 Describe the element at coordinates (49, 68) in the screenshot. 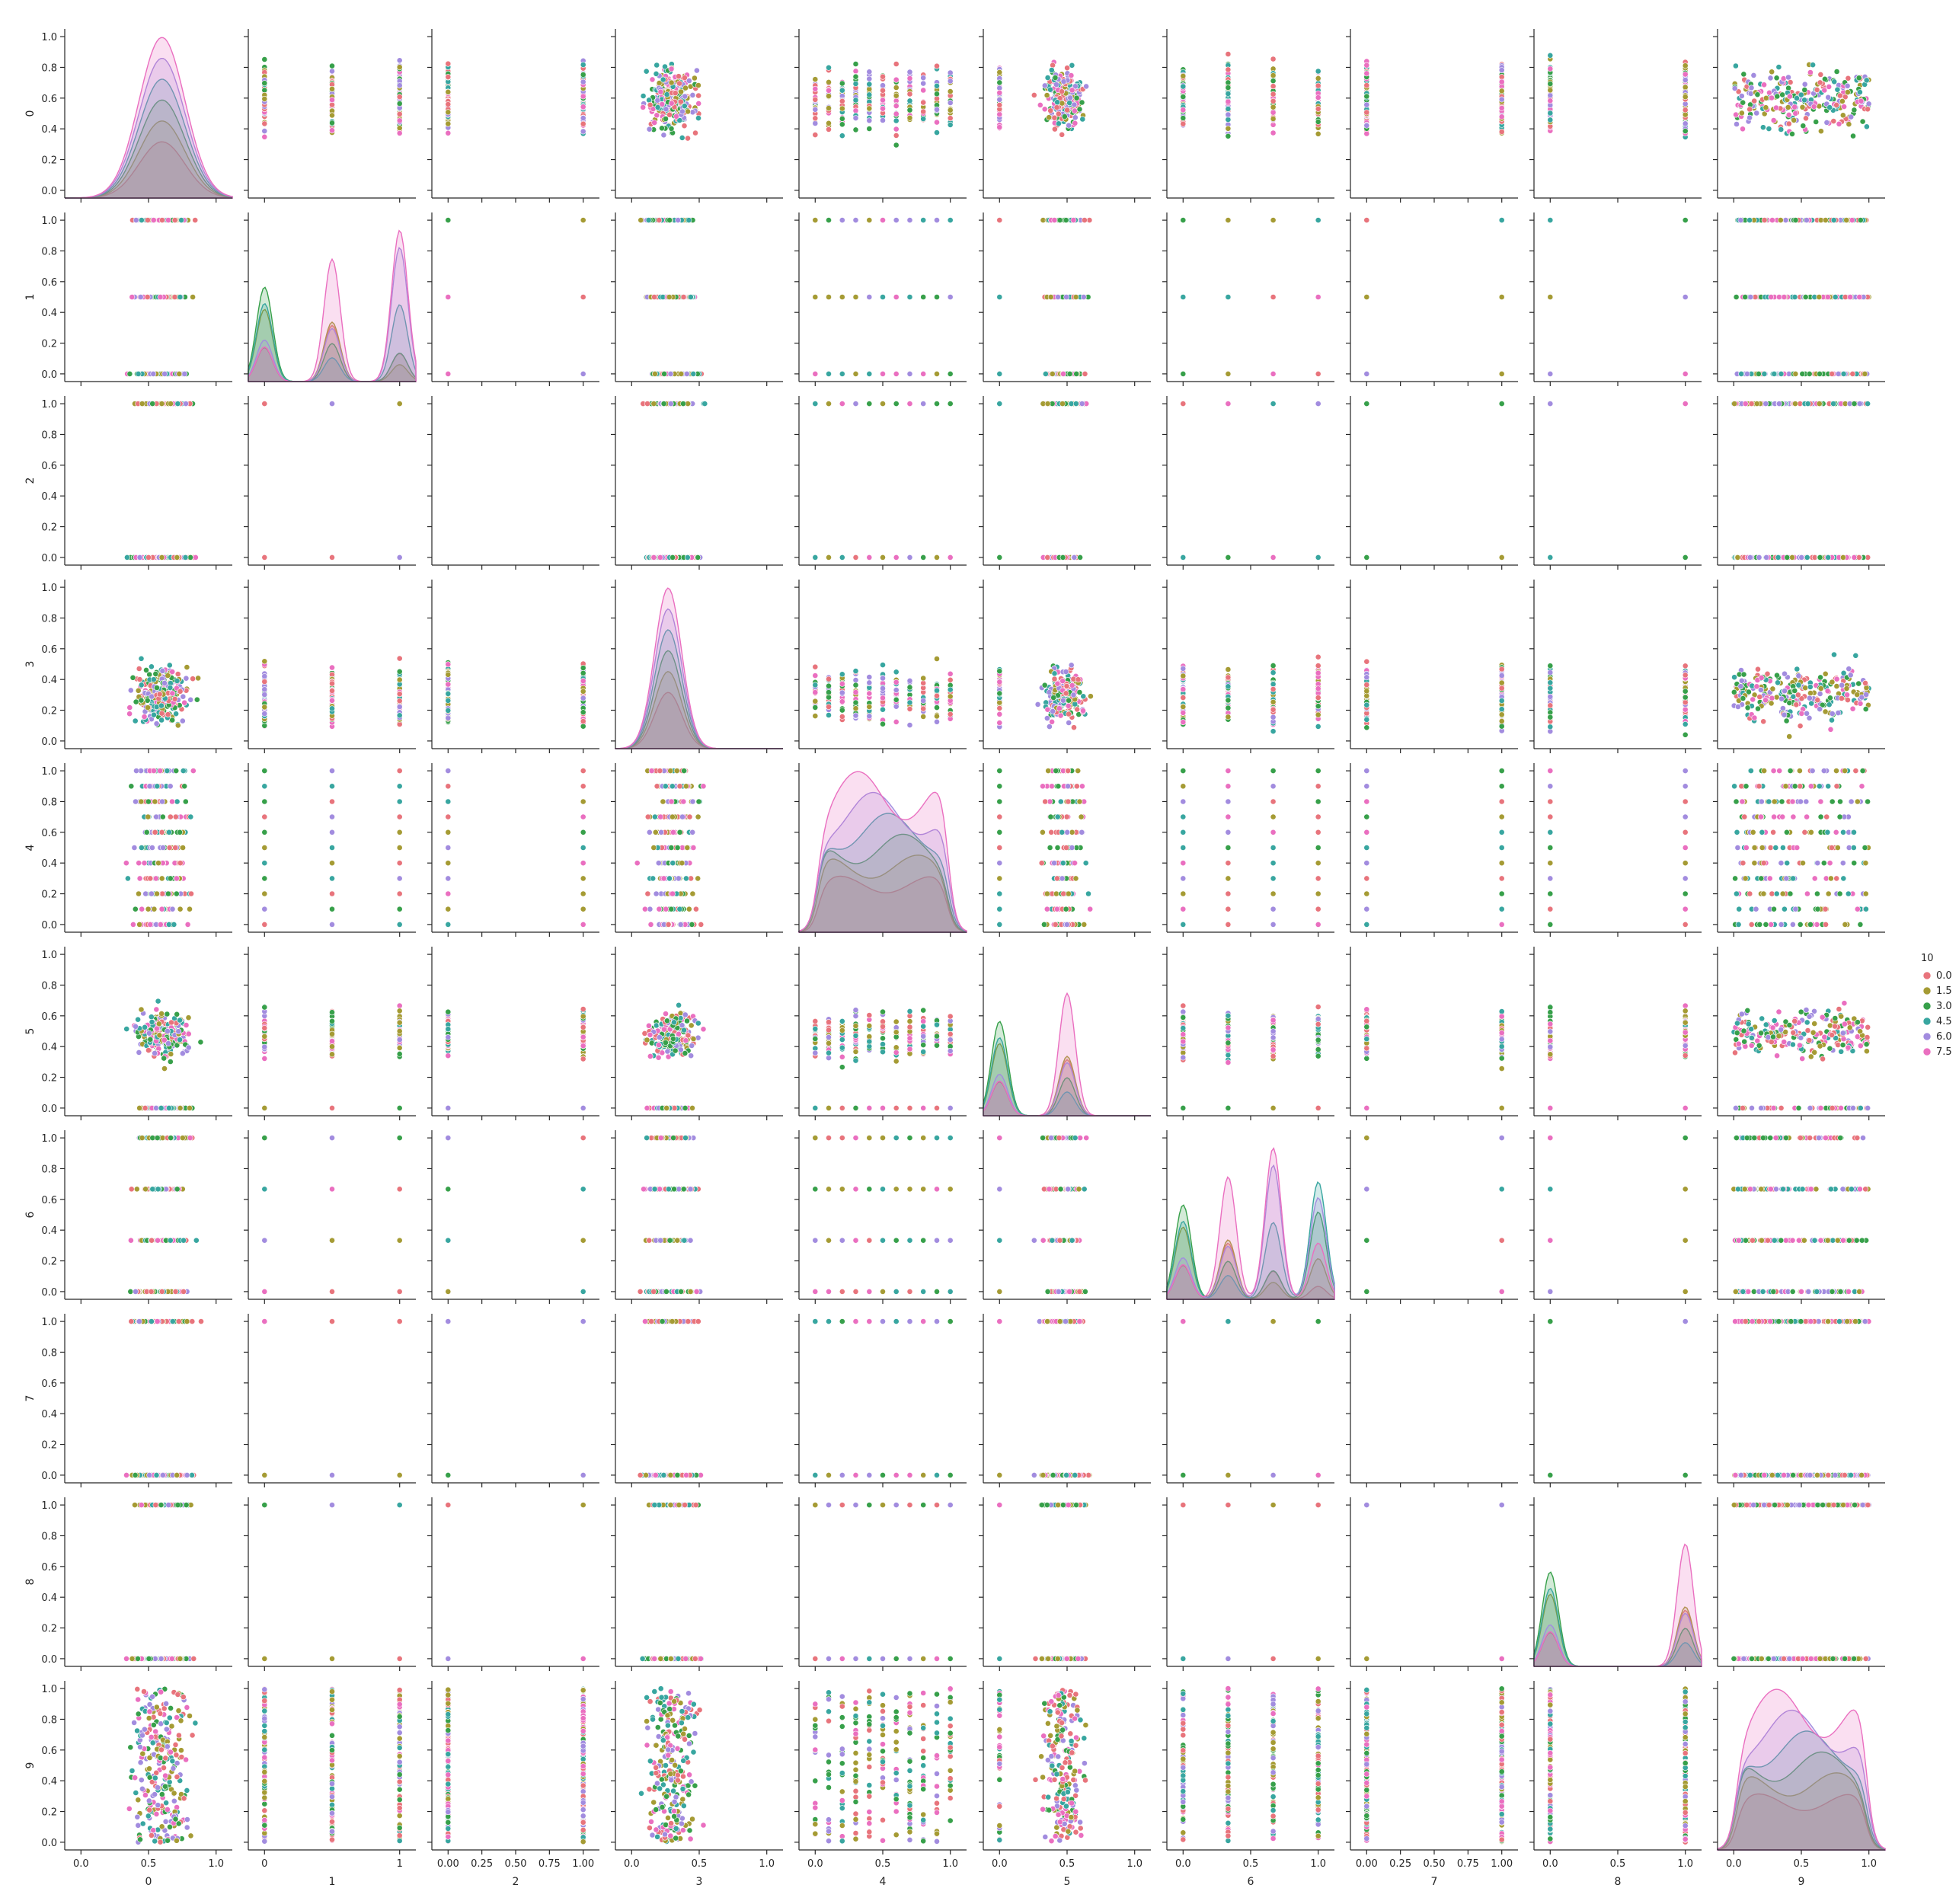

I see `y-tick-label: 0.8` at that location.